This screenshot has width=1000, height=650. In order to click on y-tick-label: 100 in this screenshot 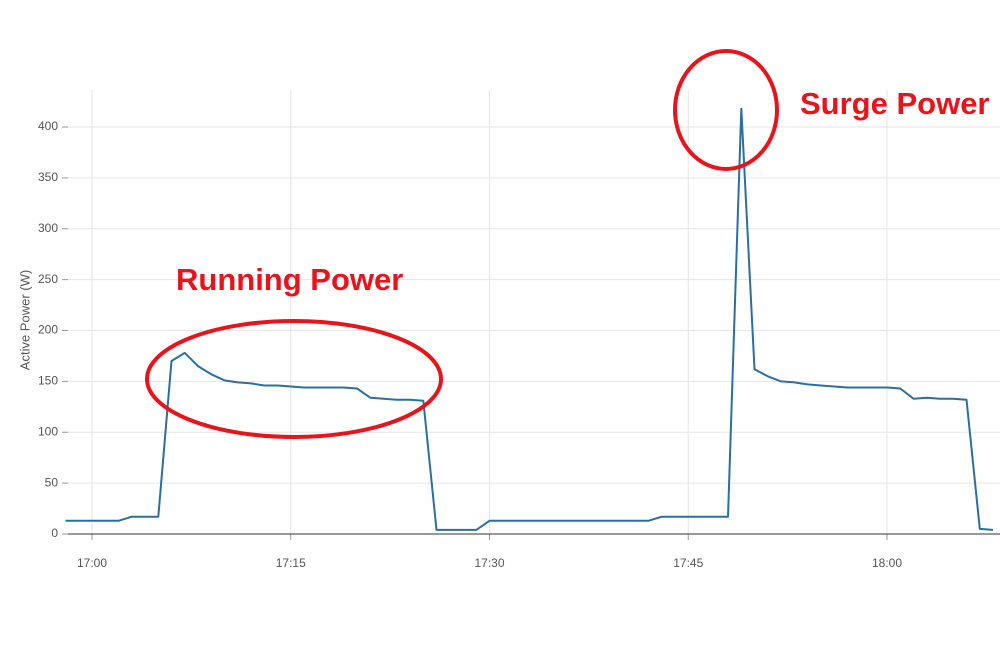, I will do `click(48, 431)`.